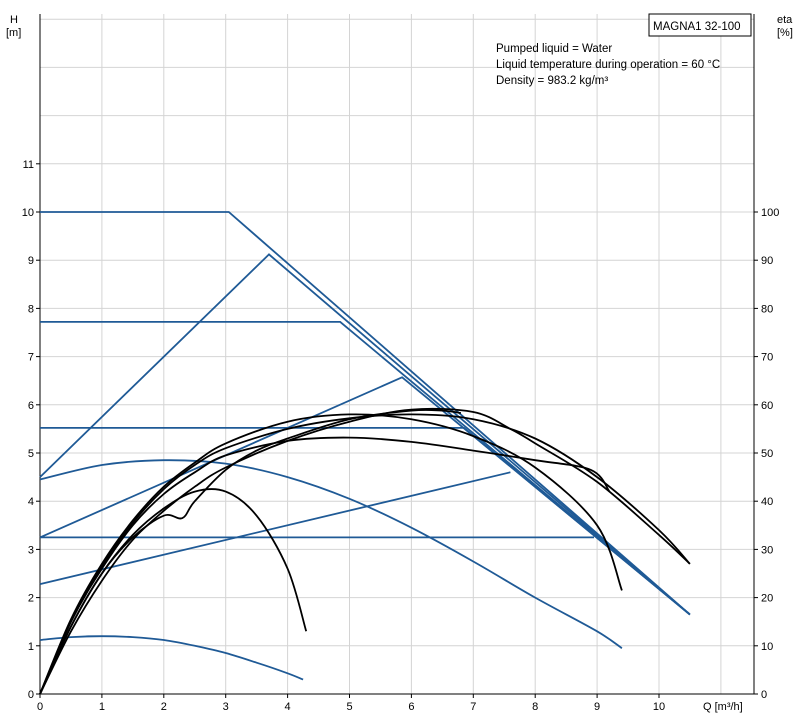 The height and width of the screenshot is (715, 805). Describe the element at coordinates (349, 707) in the screenshot. I see `x-tick-label: 5` at that location.